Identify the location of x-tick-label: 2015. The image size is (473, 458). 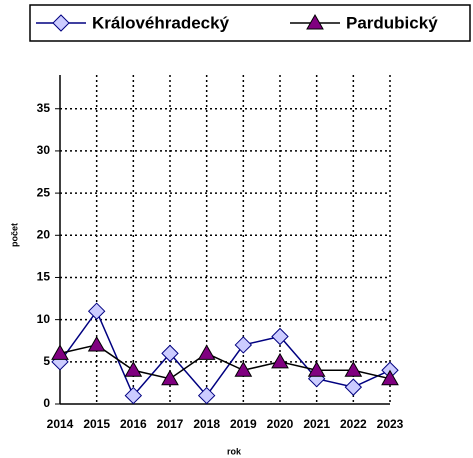
(96, 424).